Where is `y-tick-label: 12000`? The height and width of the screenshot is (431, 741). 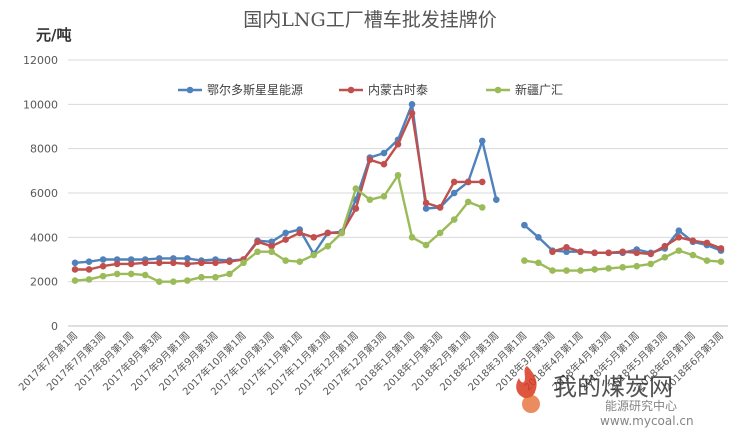 y-tick-label: 12000 is located at coordinates (40, 60).